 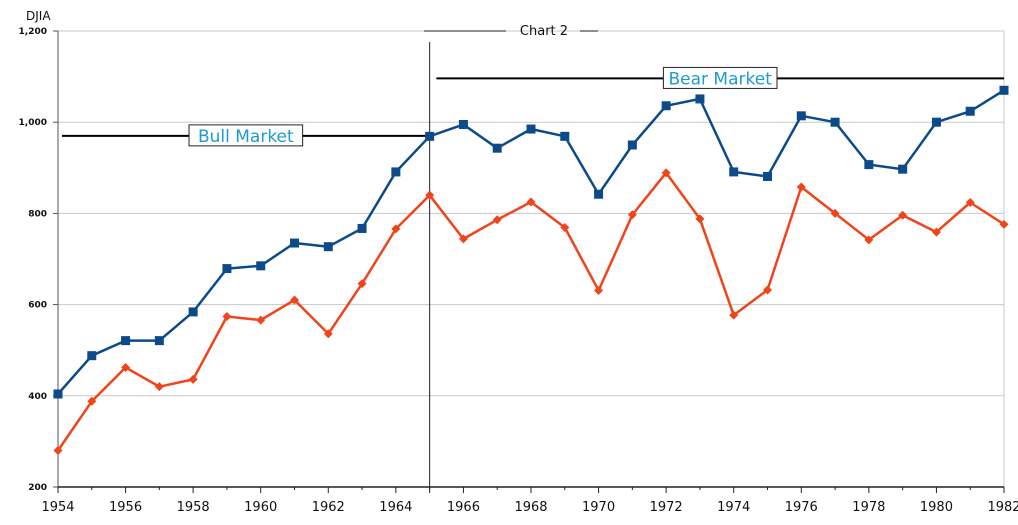 I want to click on y-tick-label: 600, so click(x=37, y=306).